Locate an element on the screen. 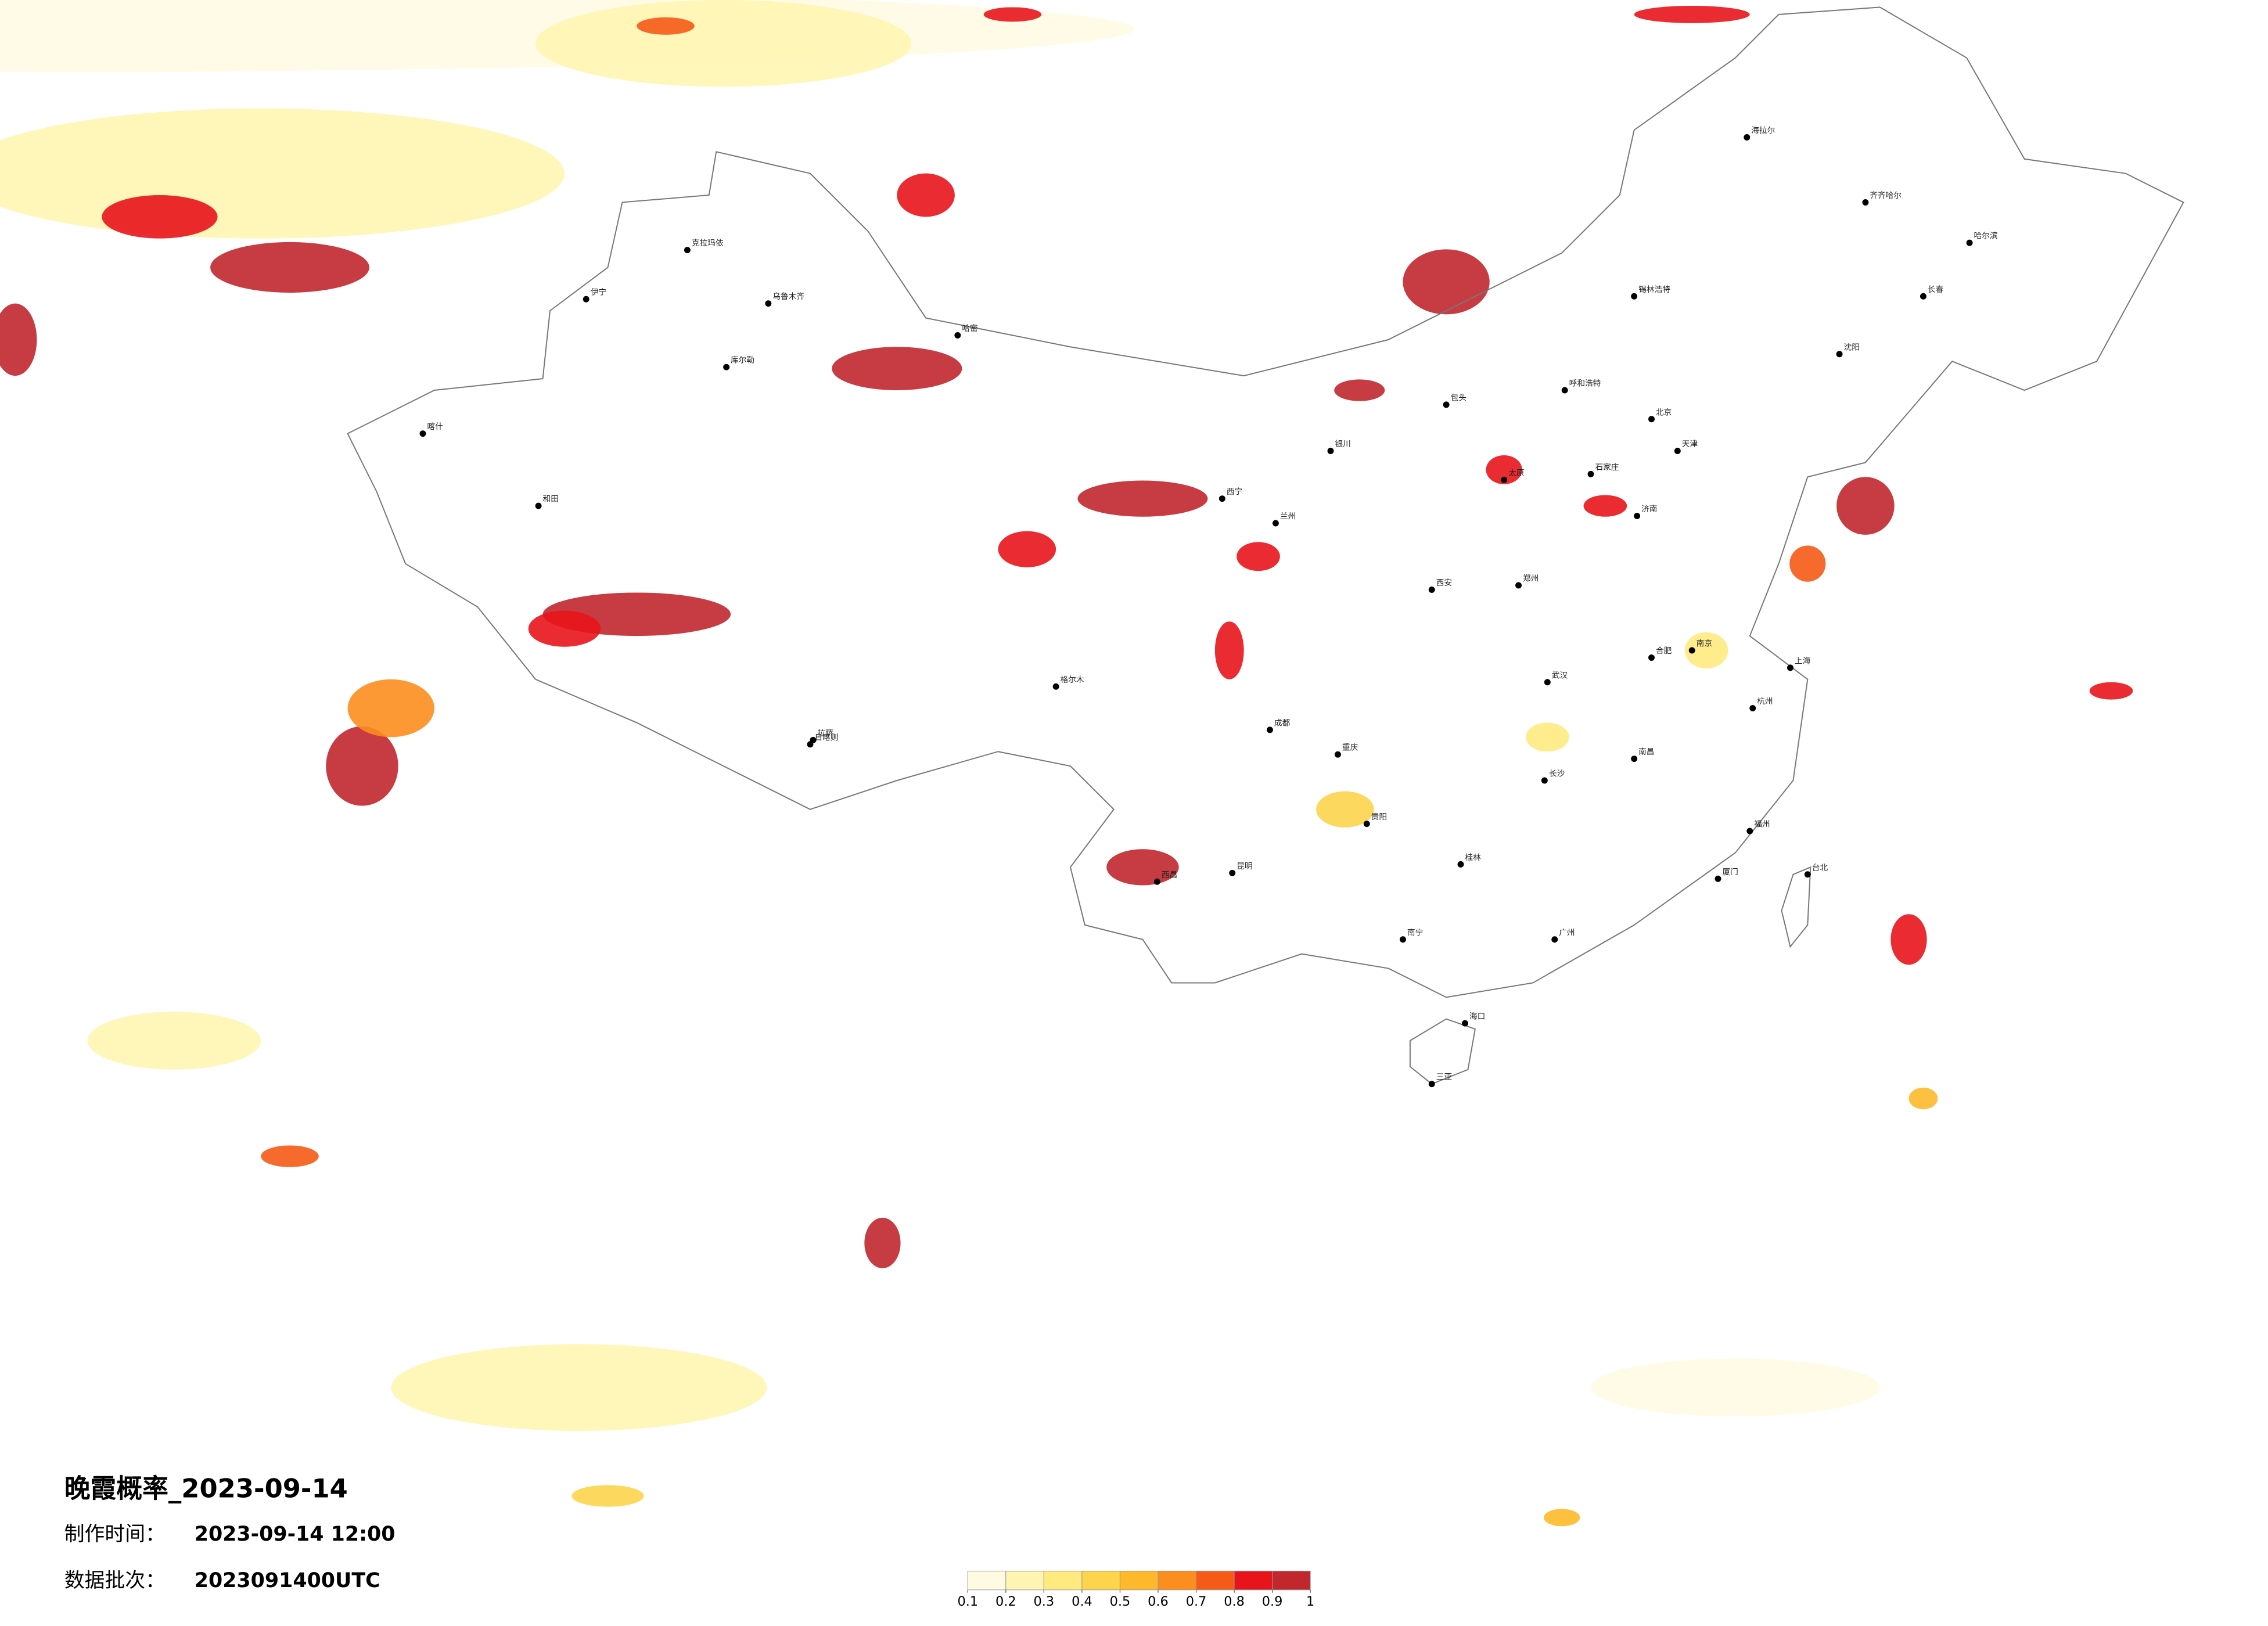  city-label: 贵阳 is located at coordinates (1379, 817).